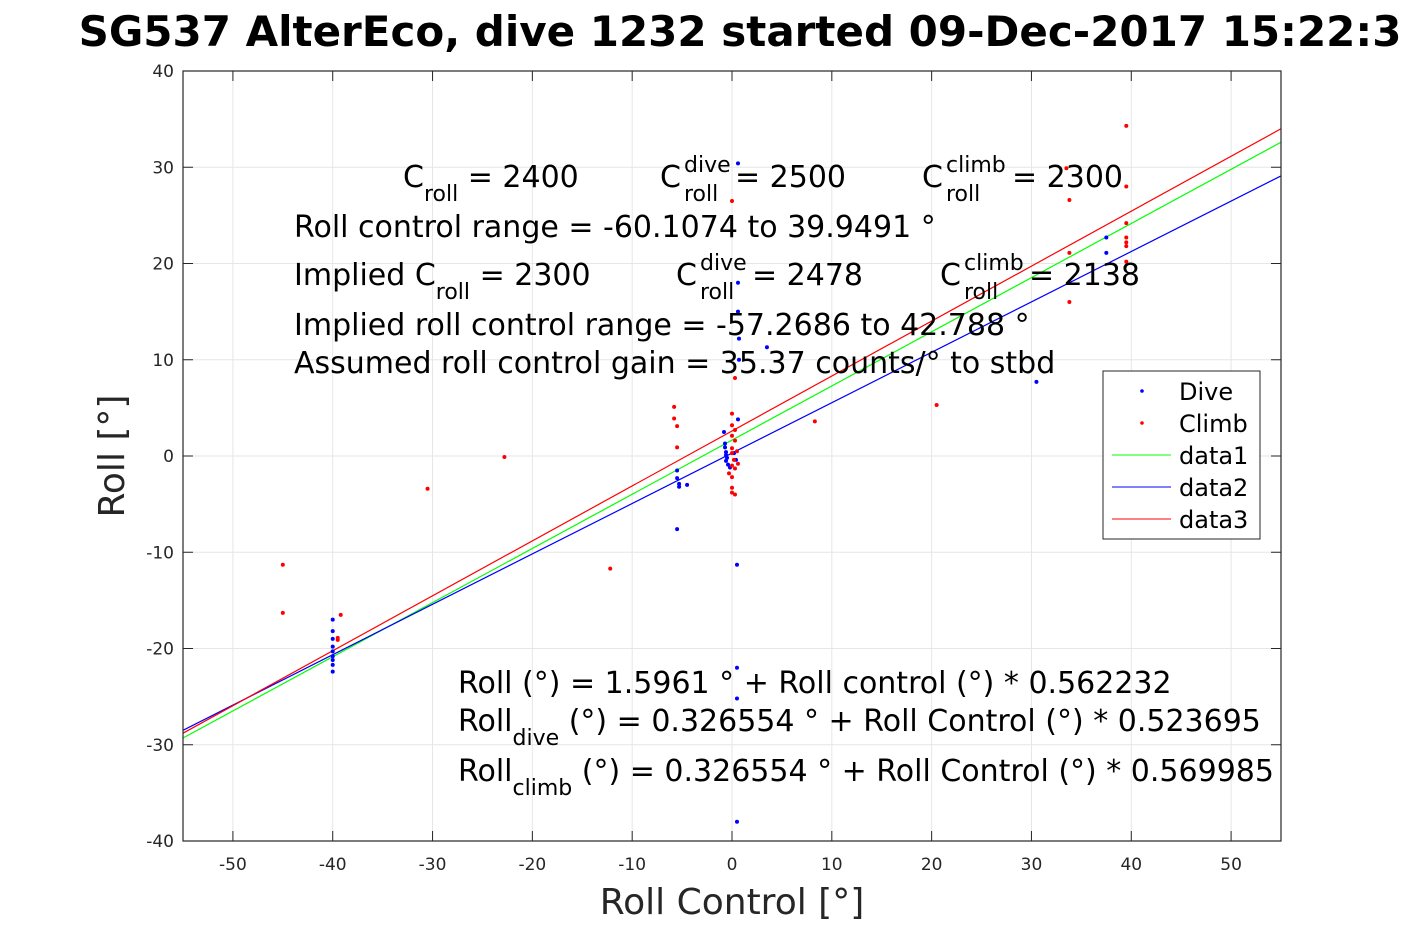  What do you see at coordinates (163, 265) in the screenshot?
I see `y-tick-label: 20` at bounding box center [163, 265].